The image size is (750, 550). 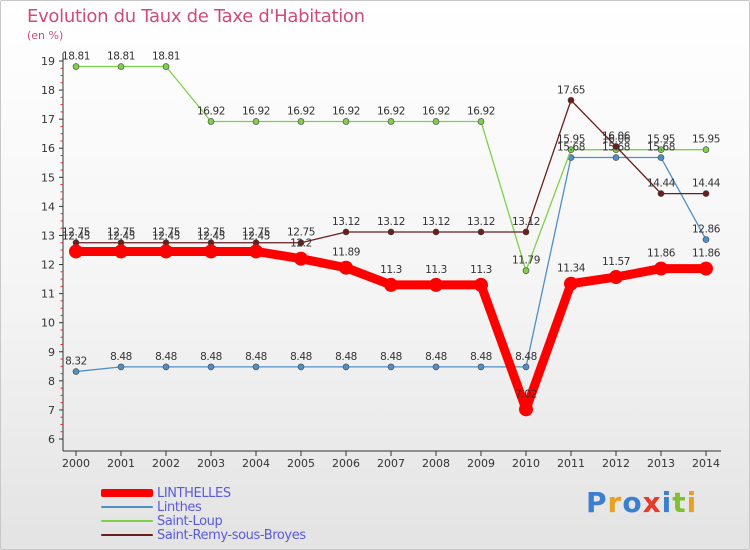 What do you see at coordinates (571, 269) in the screenshot?
I see `data-label: 11.34` at bounding box center [571, 269].